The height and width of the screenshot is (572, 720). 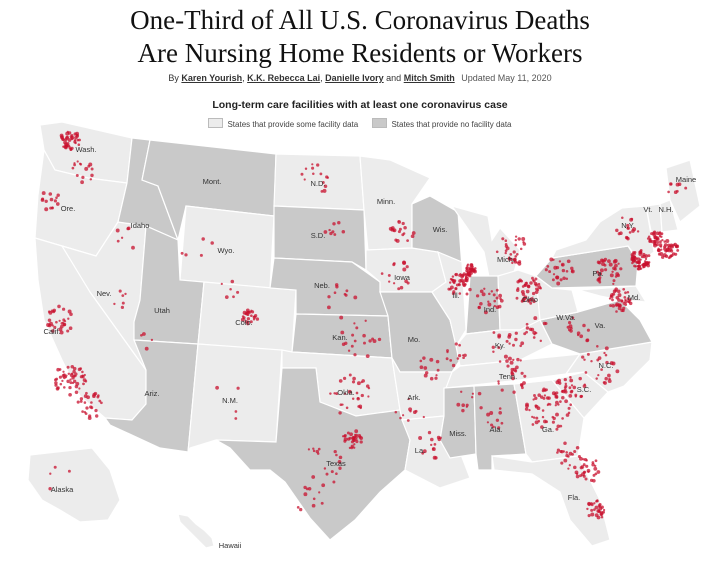 I want to click on author-link-yourish: Karen Yourish, so click(x=212, y=78).